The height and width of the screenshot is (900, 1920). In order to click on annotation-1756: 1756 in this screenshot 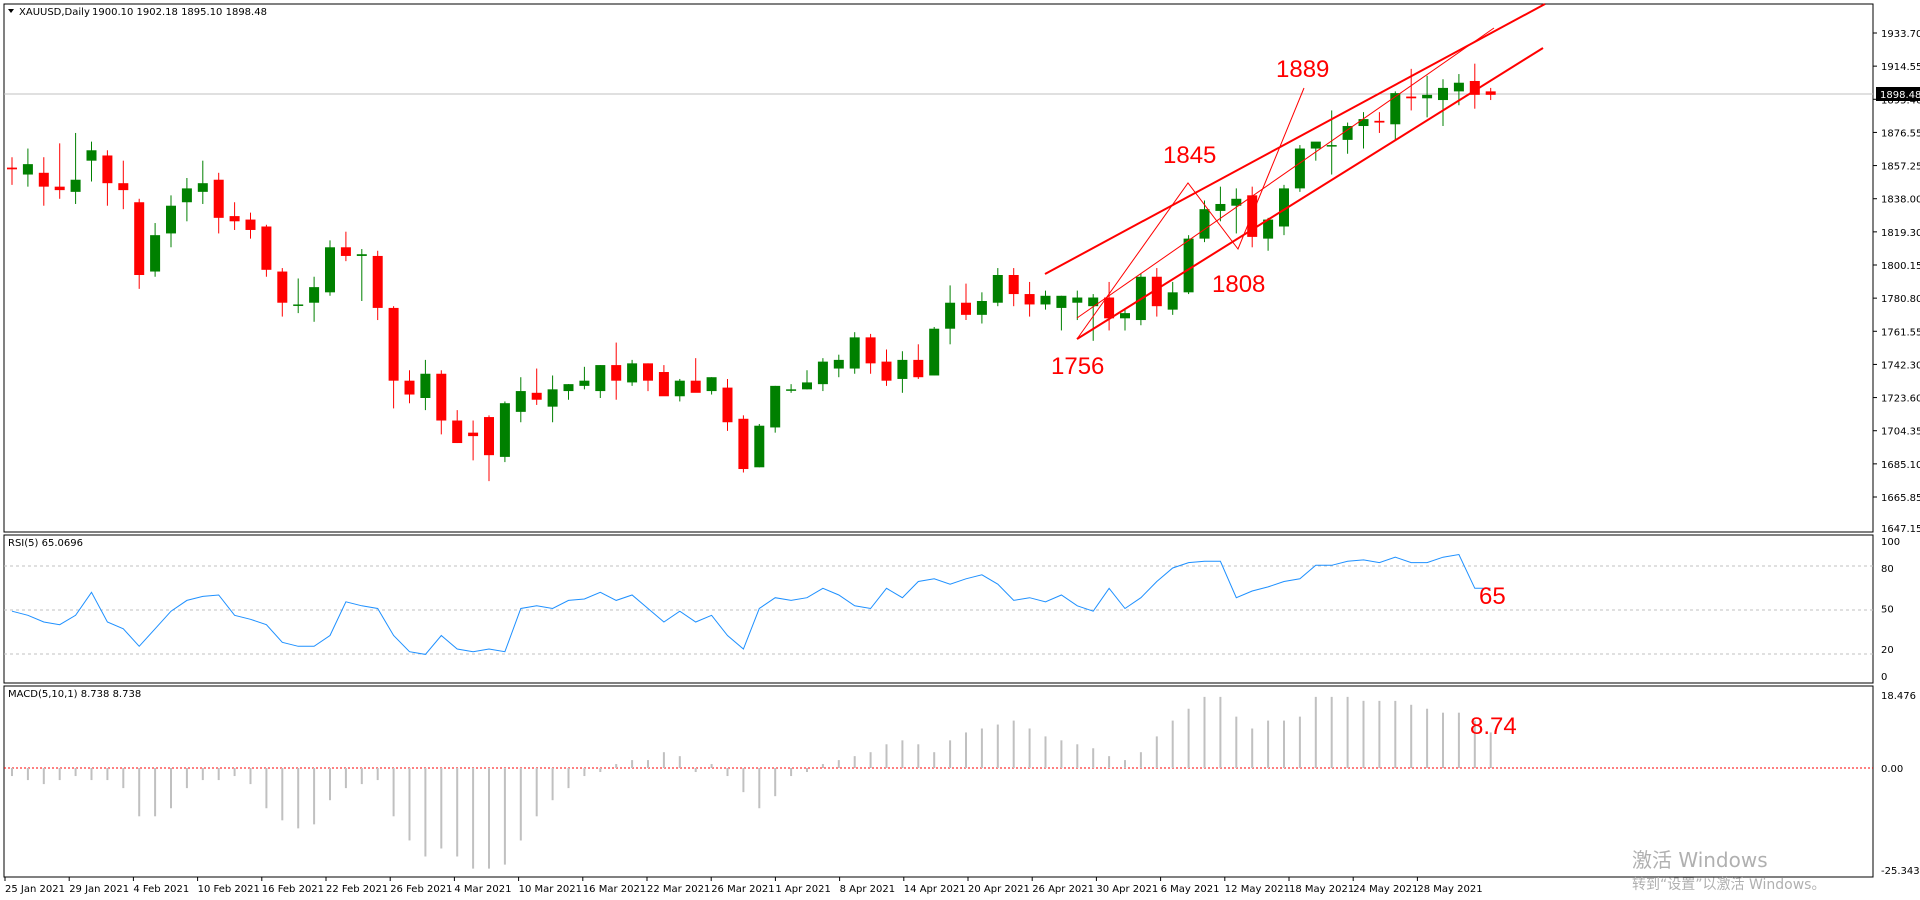, I will do `click(1077, 366)`.